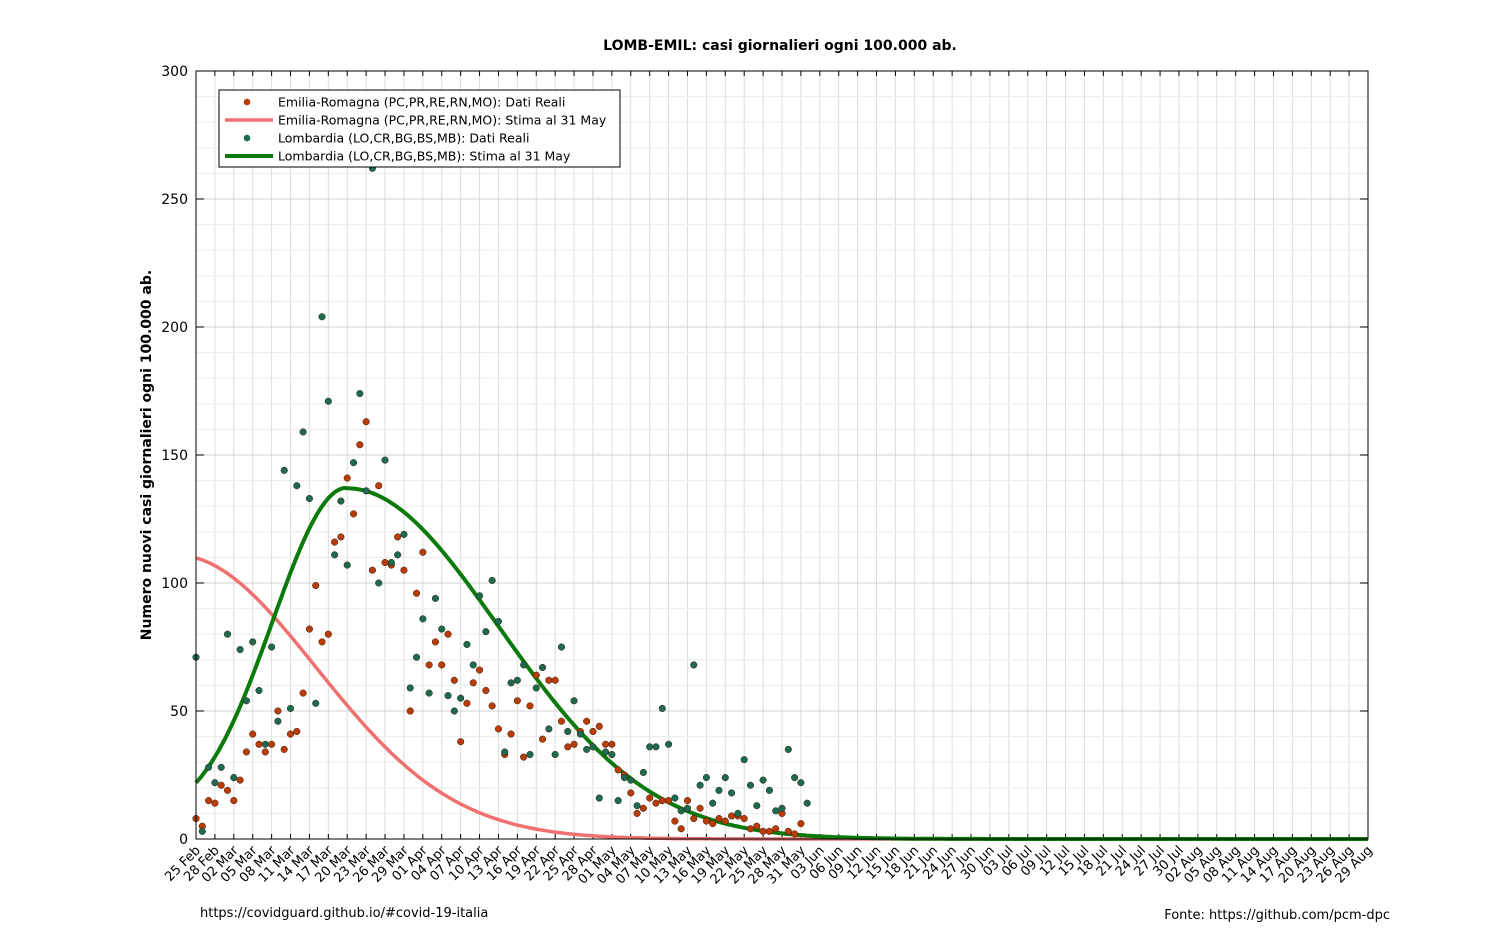 Image resolution: width=1511 pixels, height=942 pixels. Describe the element at coordinates (174, 72) in the screenshot. I see `y-tick-label: 300` at that location.